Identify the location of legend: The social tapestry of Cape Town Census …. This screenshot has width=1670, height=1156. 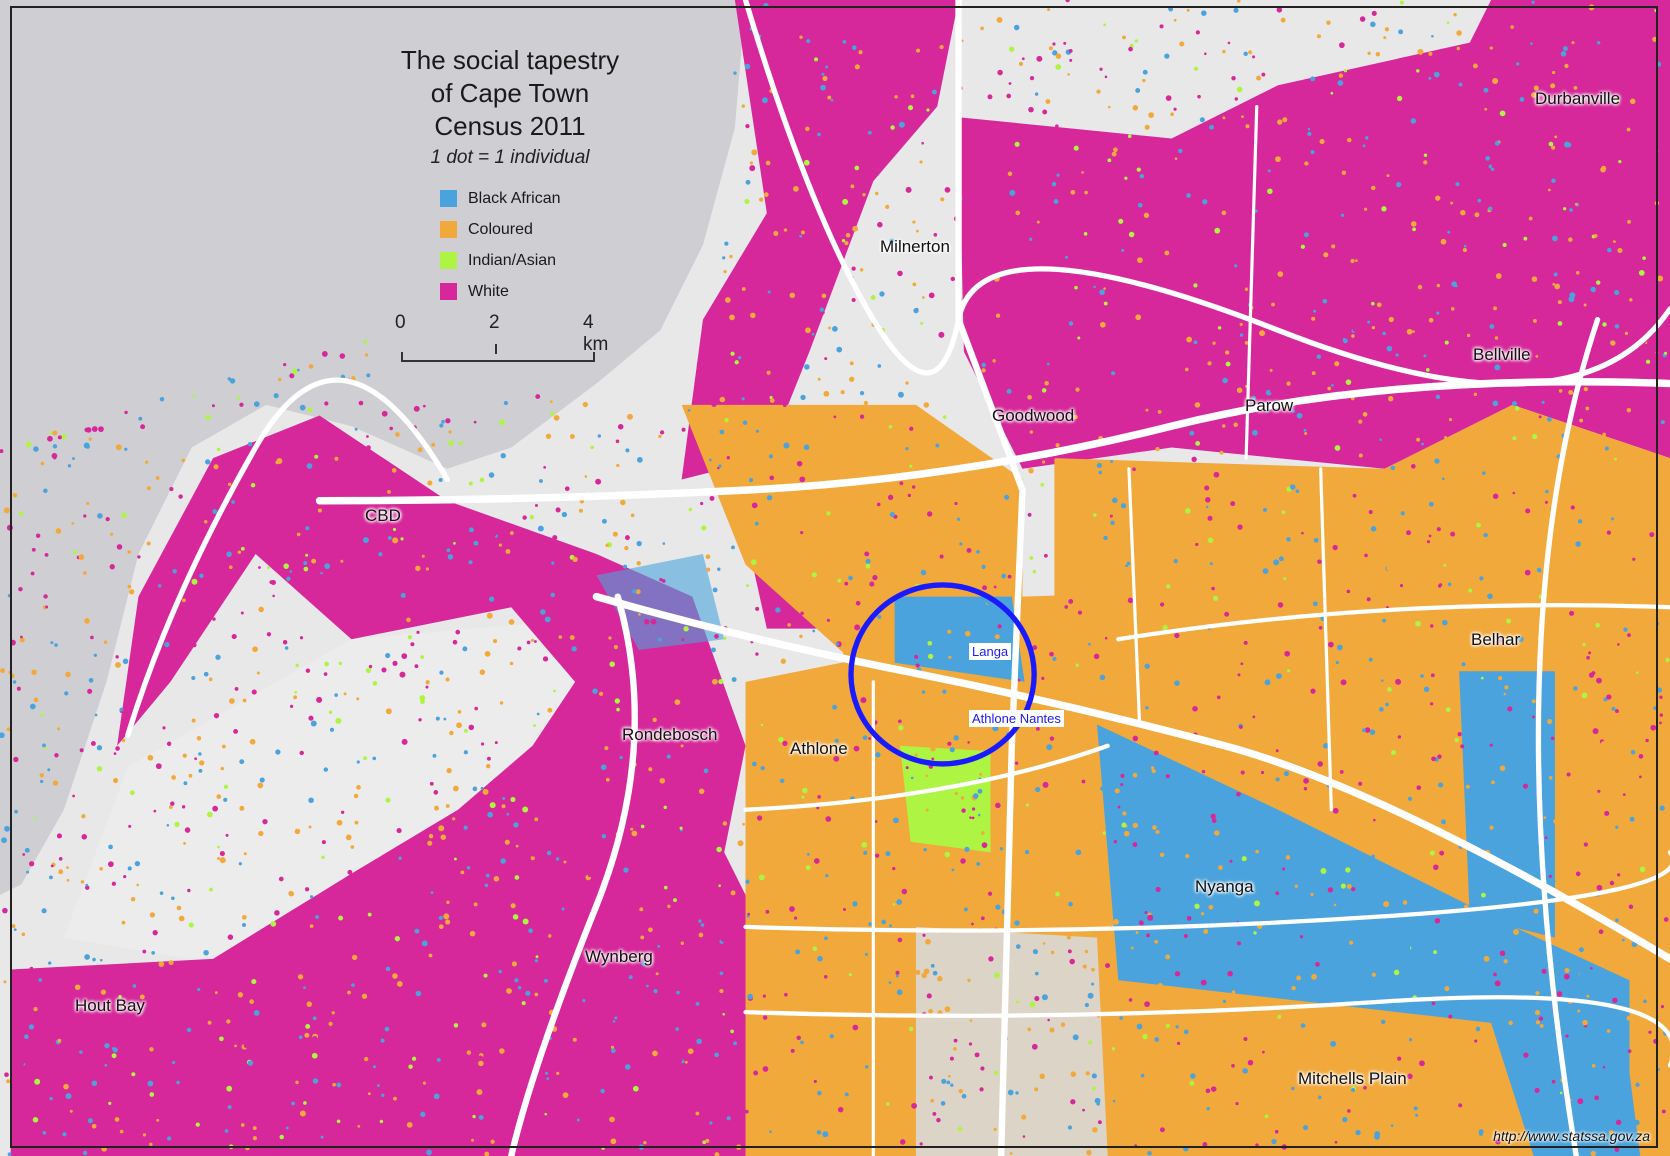
(510, 175).